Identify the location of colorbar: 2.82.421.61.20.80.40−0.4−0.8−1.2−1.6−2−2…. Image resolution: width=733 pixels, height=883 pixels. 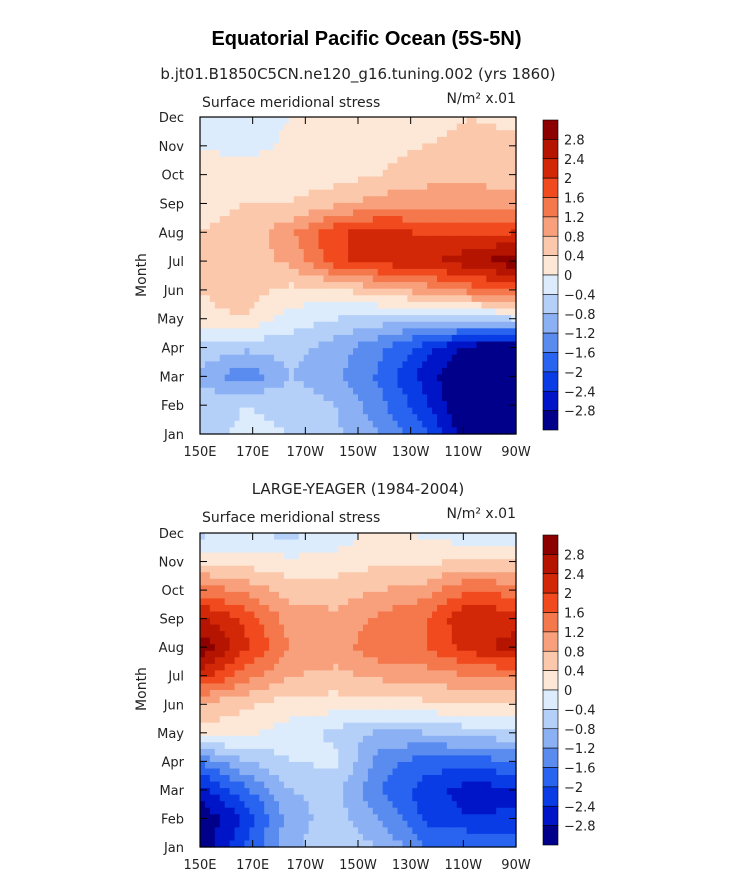
(569, 275).